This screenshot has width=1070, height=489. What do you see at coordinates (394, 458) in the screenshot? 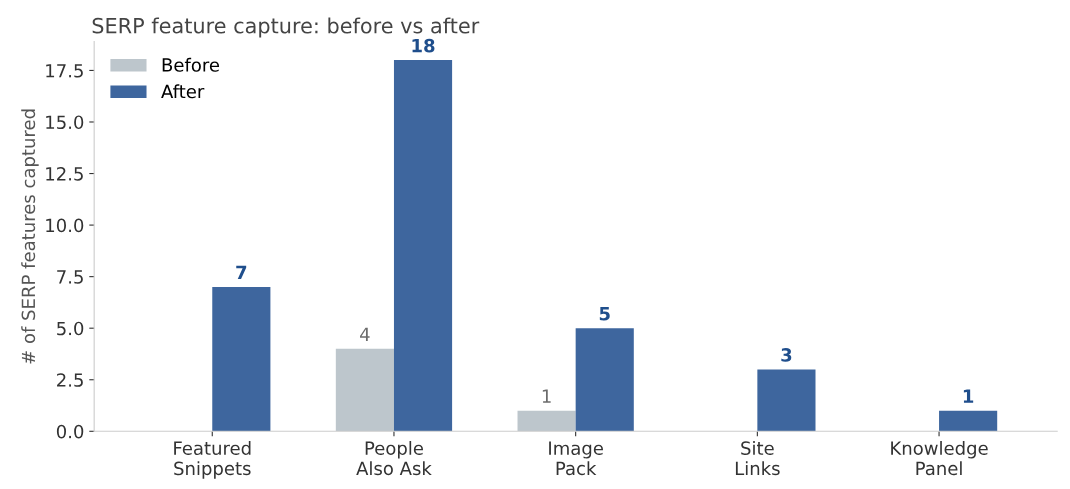
I see `x-tick-label: People Also Ask` at bounding box center [394, 458].